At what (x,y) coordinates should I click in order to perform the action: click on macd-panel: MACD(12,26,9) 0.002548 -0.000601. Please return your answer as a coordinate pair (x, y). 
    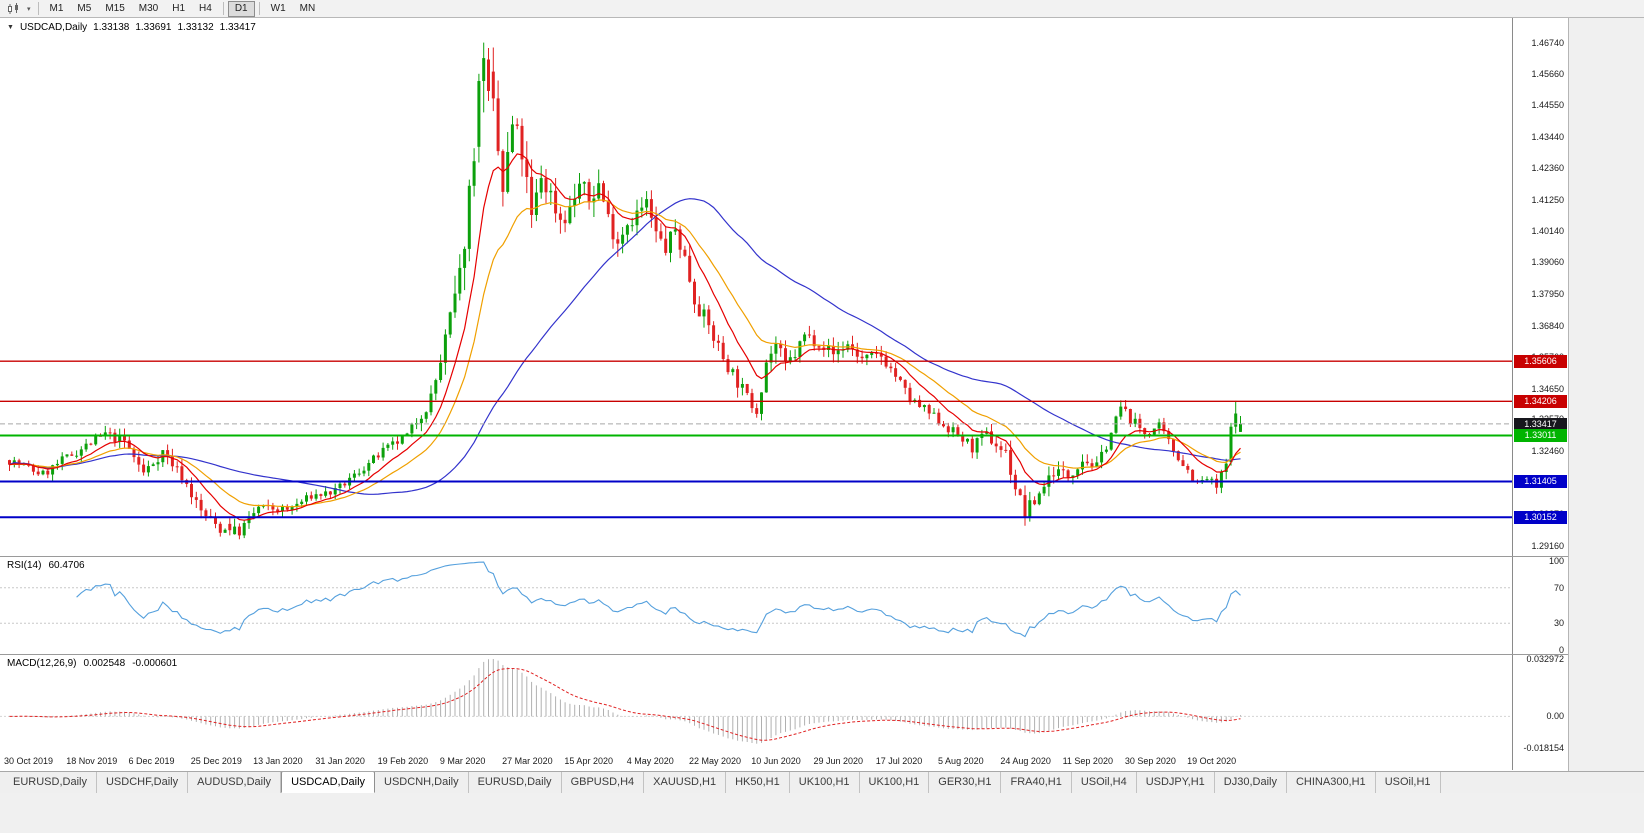
    Looking at the image, I should click on (756, 703).